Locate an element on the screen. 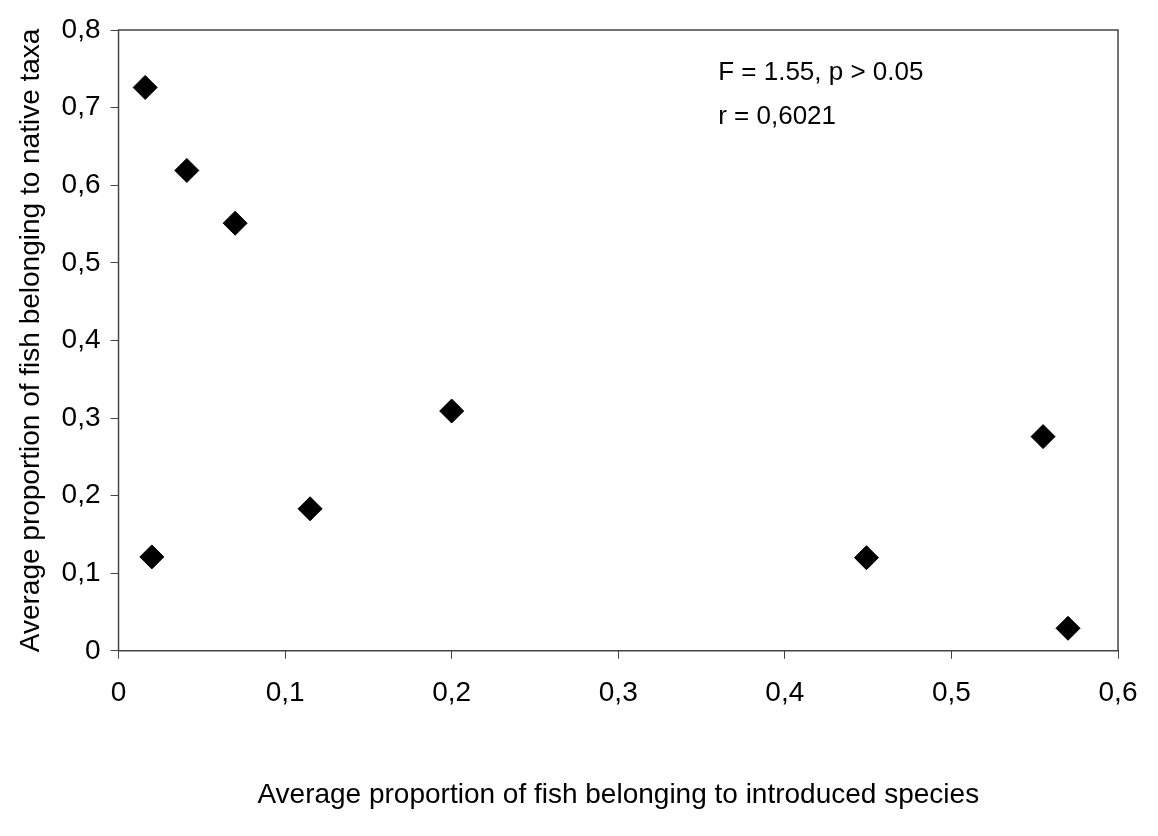  x-axis-title: Average proportion of fish belonging to introduced species is located at coordinates (618, 793).